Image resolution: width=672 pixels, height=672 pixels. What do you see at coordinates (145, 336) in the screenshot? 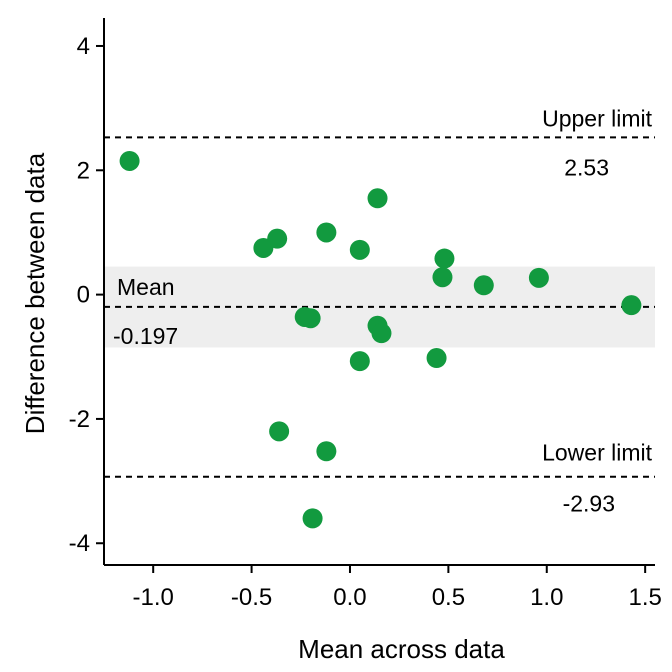
I see `mean-value: -0.197` at bounding box center [145, 336].